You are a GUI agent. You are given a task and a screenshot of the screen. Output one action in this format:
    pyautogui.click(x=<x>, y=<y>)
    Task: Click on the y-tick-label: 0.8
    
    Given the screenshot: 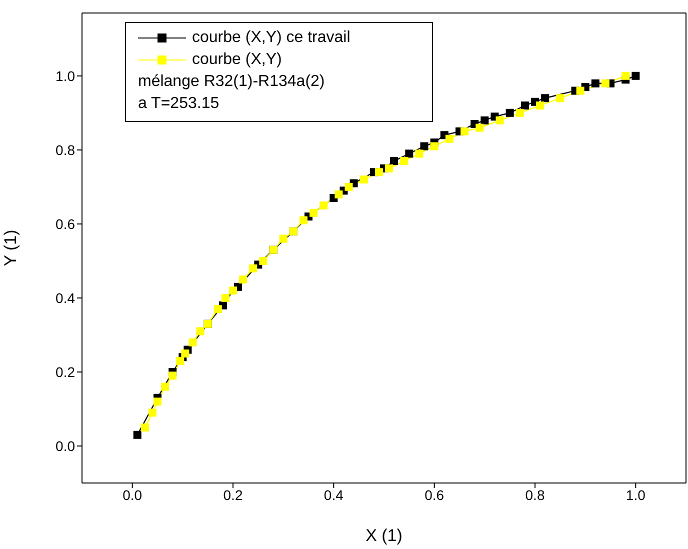 What is the action you would take?
    pyautogui.click(x=66, y=150)
    